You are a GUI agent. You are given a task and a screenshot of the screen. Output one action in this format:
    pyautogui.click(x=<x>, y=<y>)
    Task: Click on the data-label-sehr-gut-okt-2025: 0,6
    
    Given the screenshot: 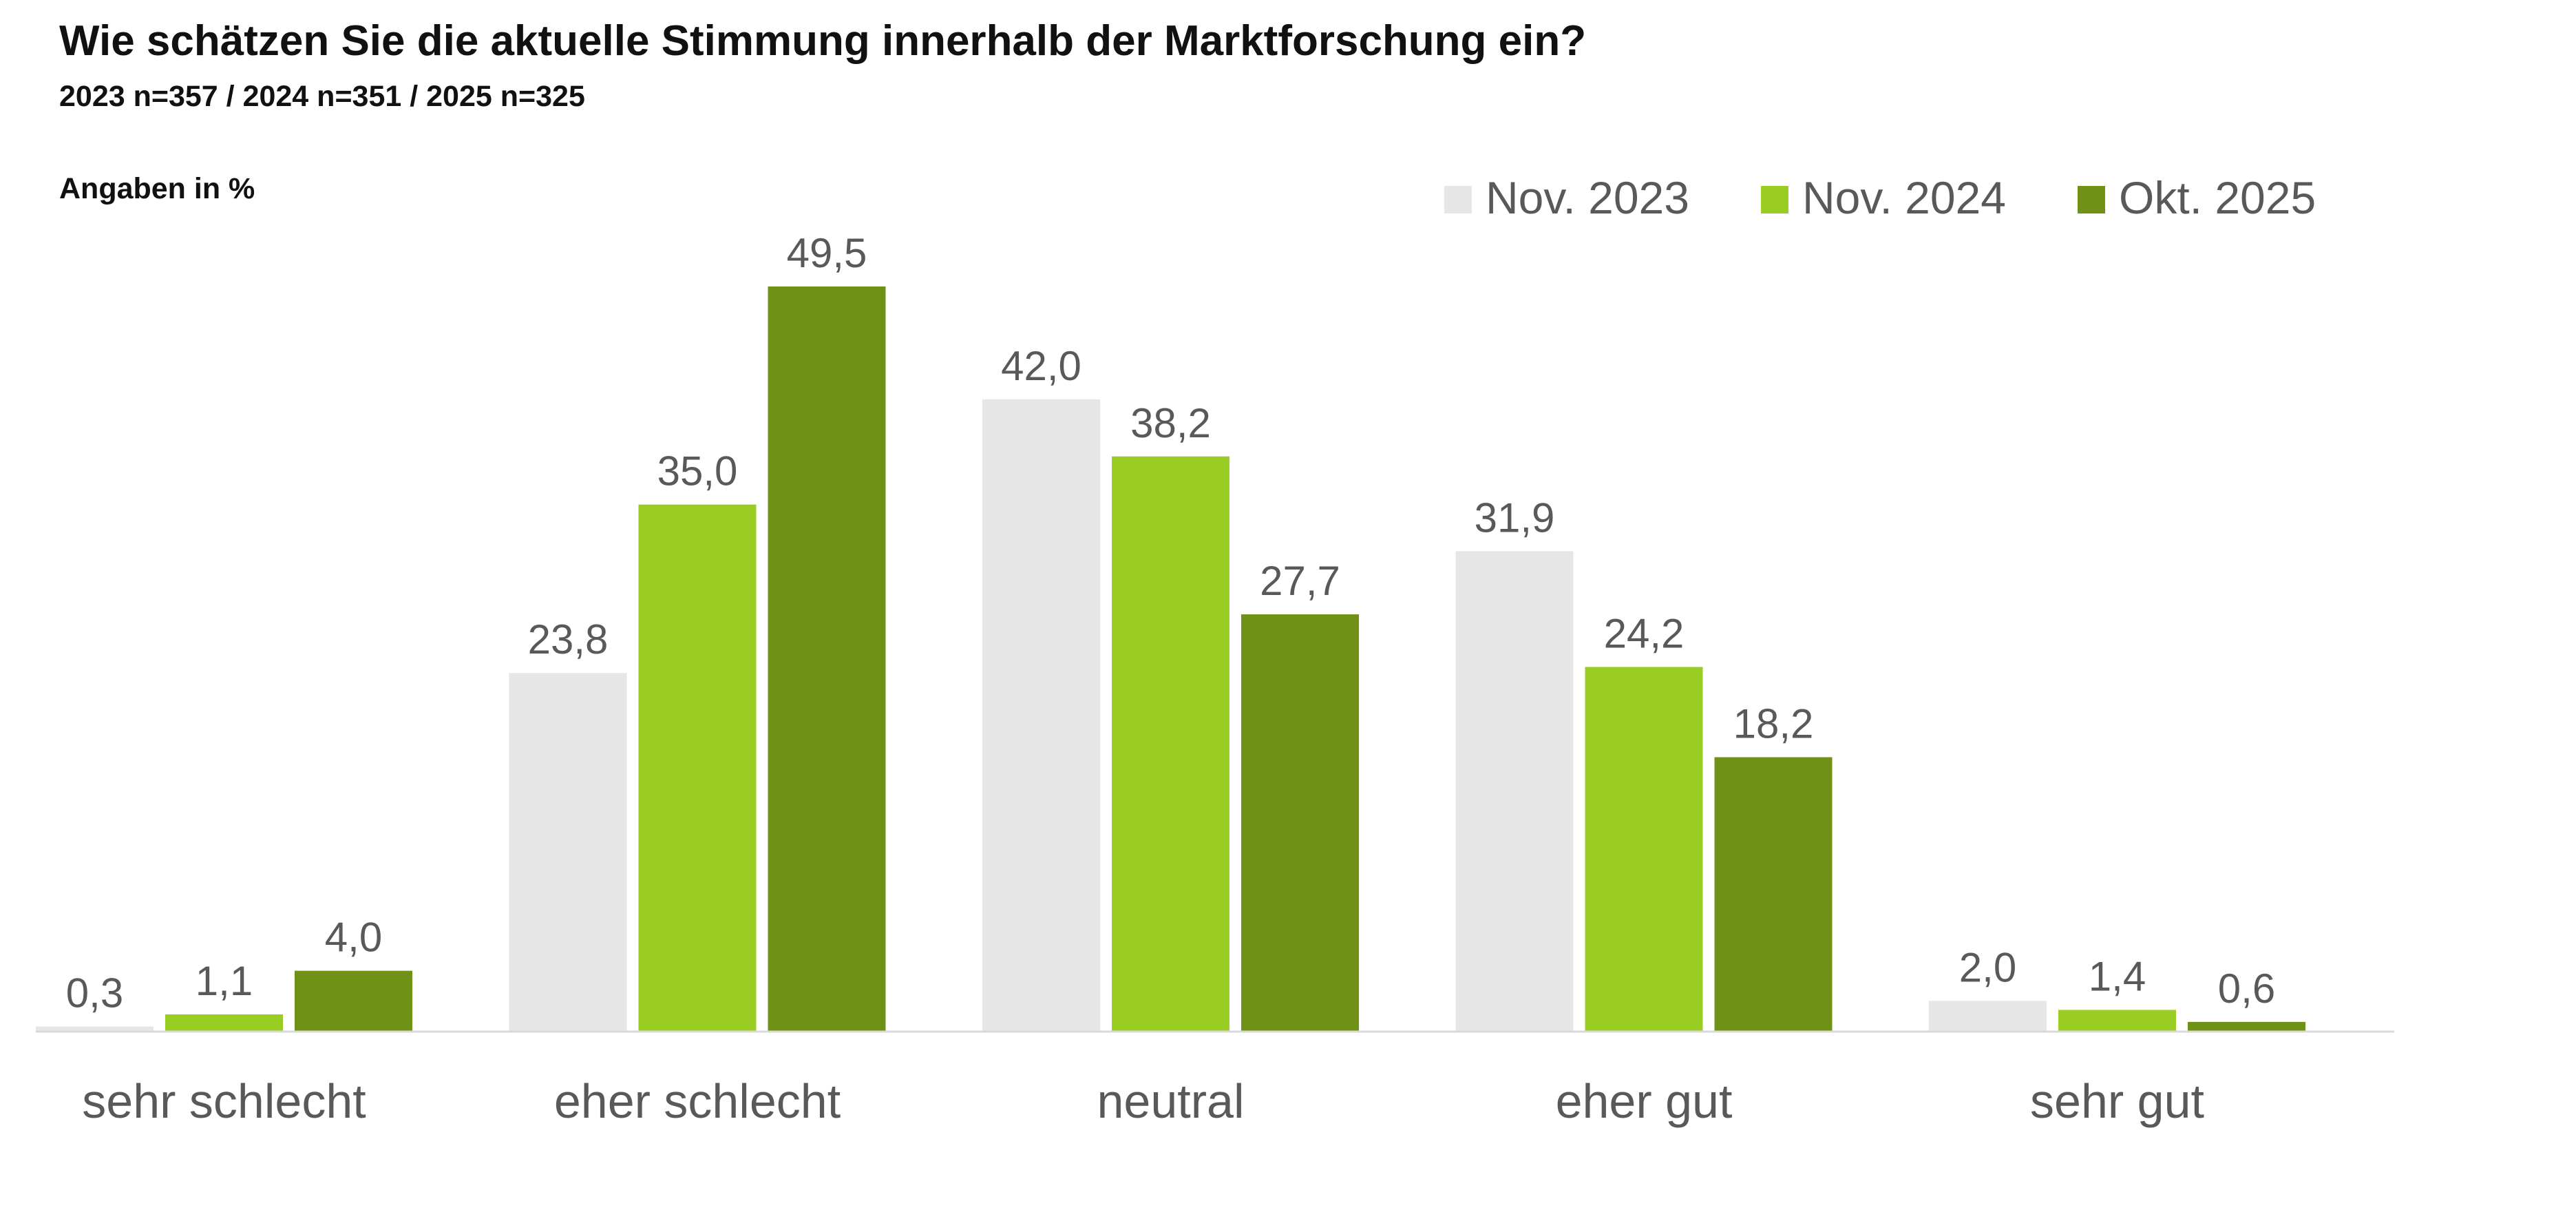 What is the action you would take?
    pyautogui.click(x=2246, y=989)
    